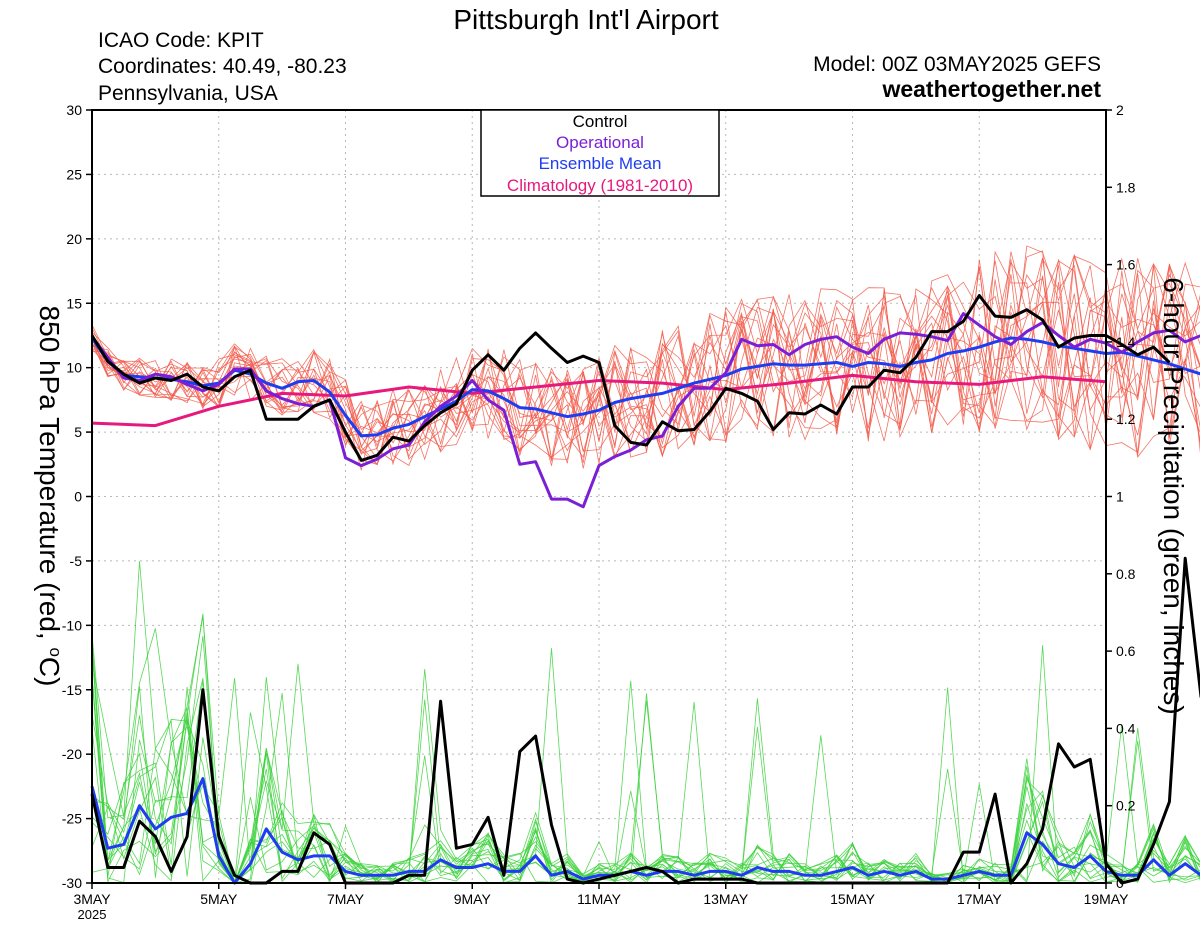  What do you see at coordinates (49, 477) in the screenshot?
I see `y-axis-label-main: 850 hPa Temperature (red,` at bounding box center [49, 477].